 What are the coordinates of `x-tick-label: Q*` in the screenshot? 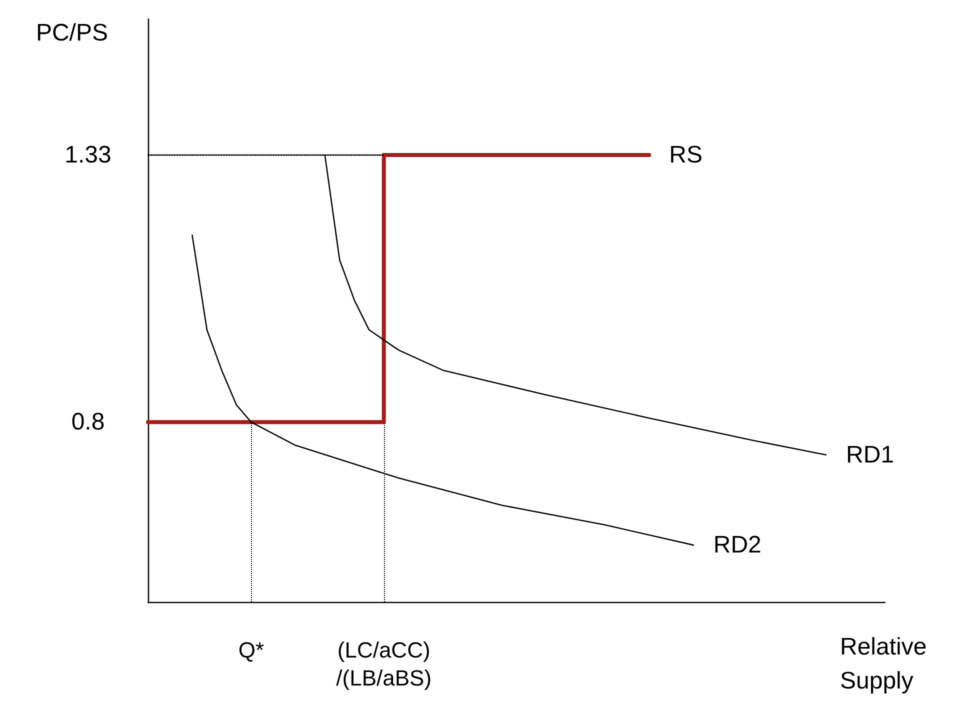 It's located at (251, 650).